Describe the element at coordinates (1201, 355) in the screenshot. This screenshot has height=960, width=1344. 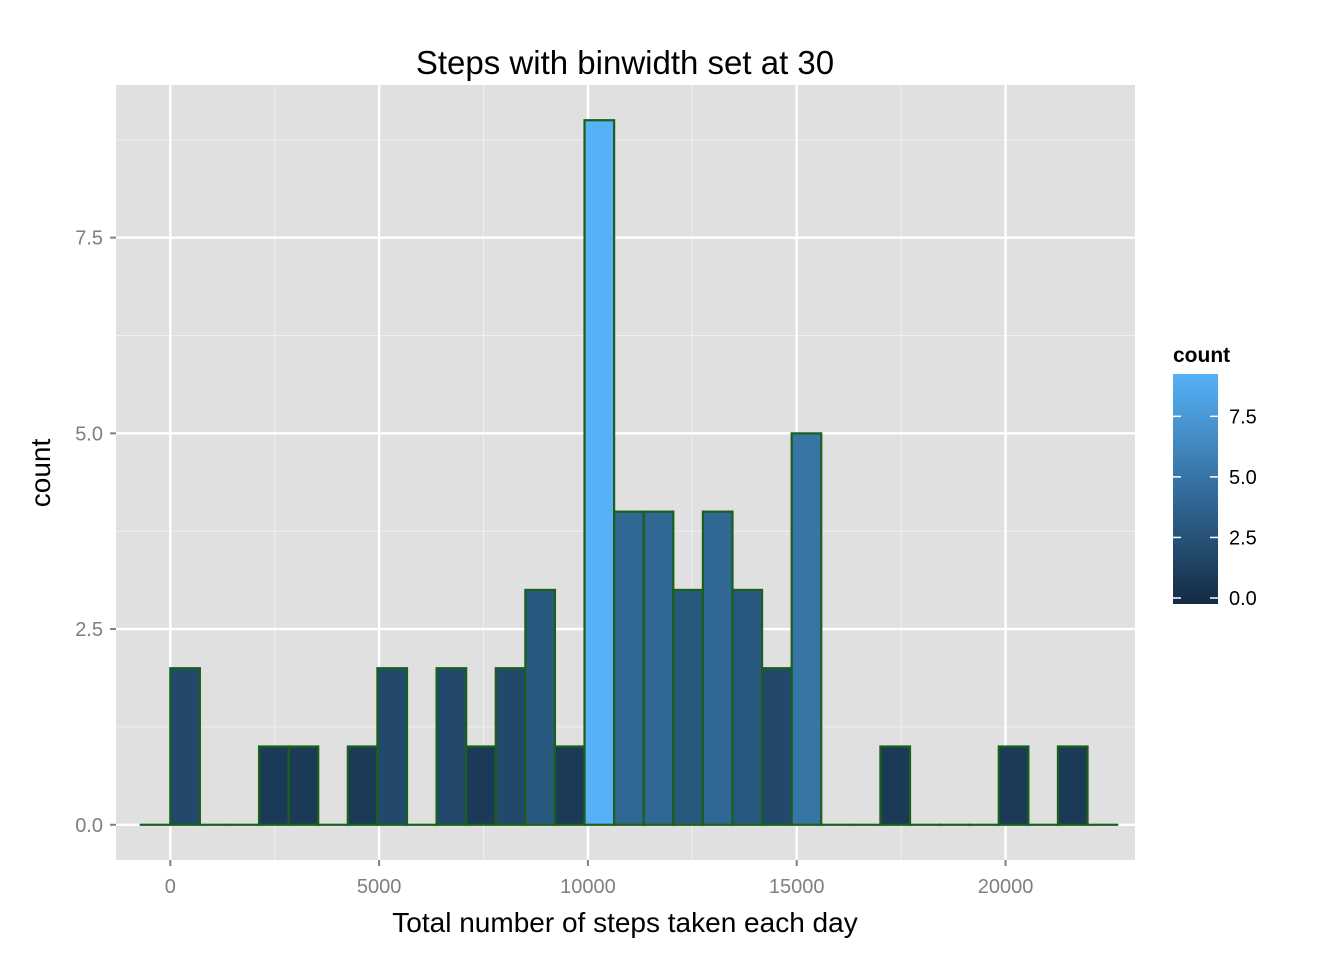
I see `legend-title: count` at that location.